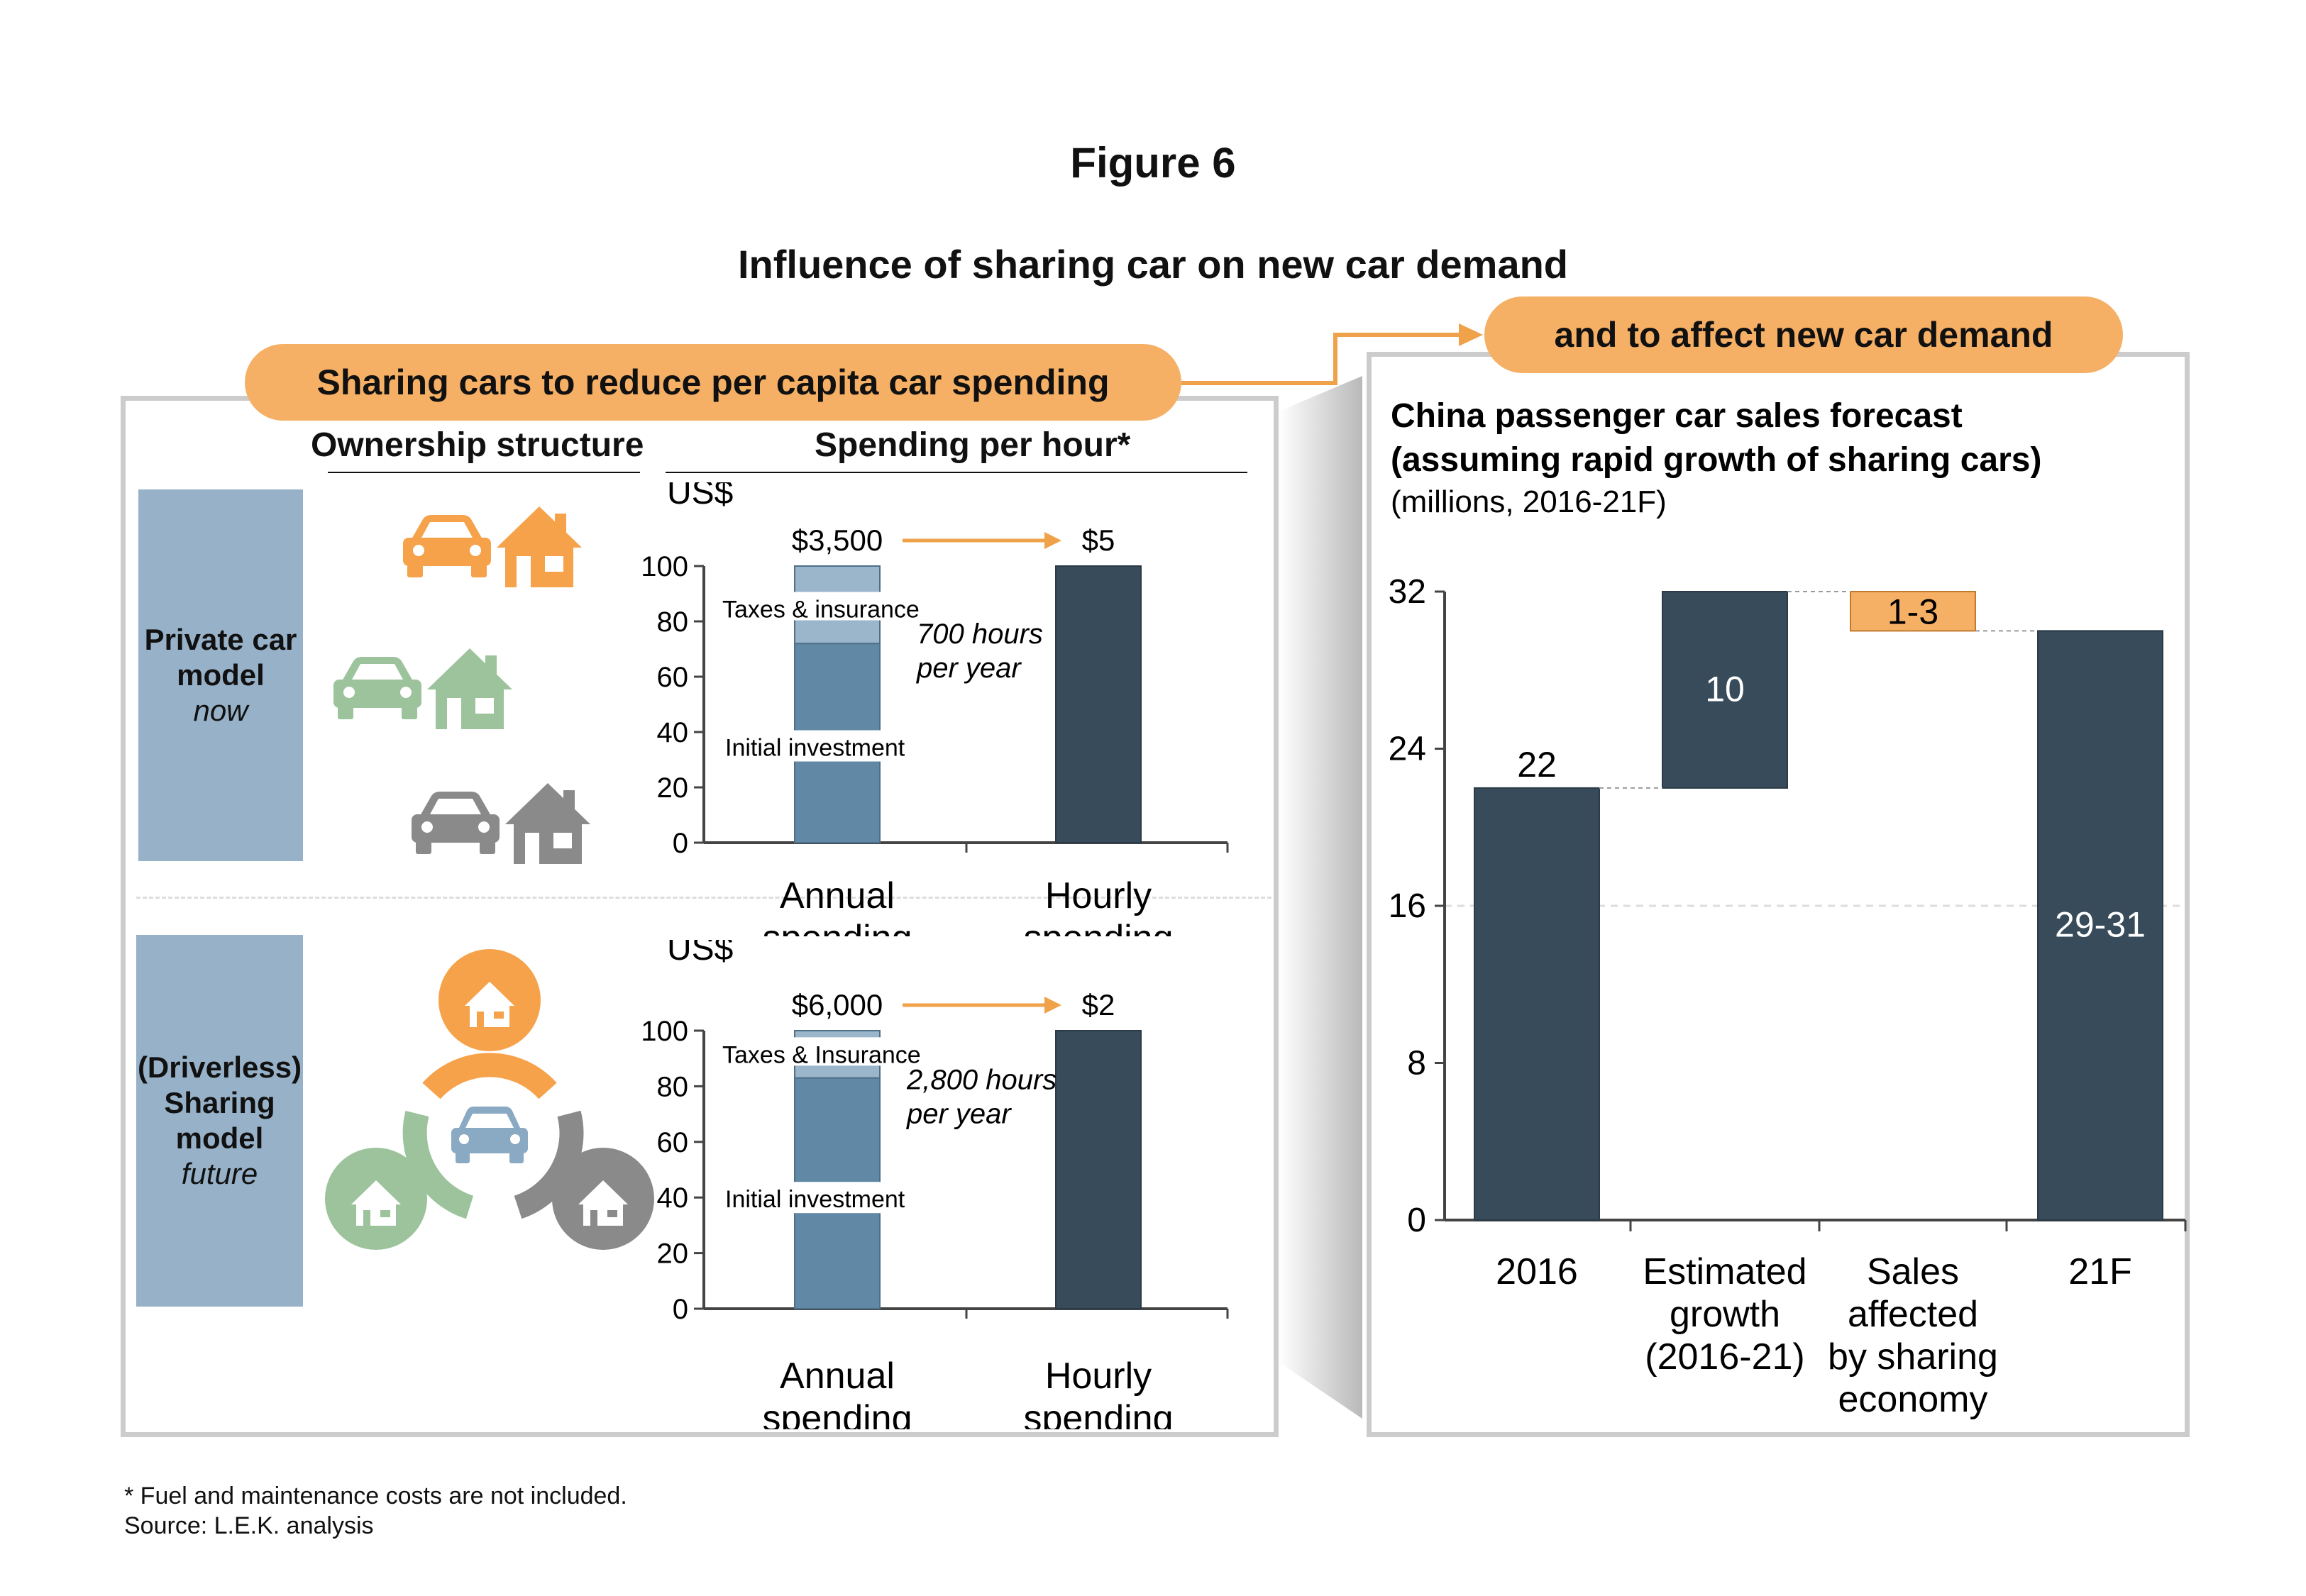  What do you see at coordinates (539, 547) in the screenshot?
I see `house-icon` at bounding box center [539, 547].